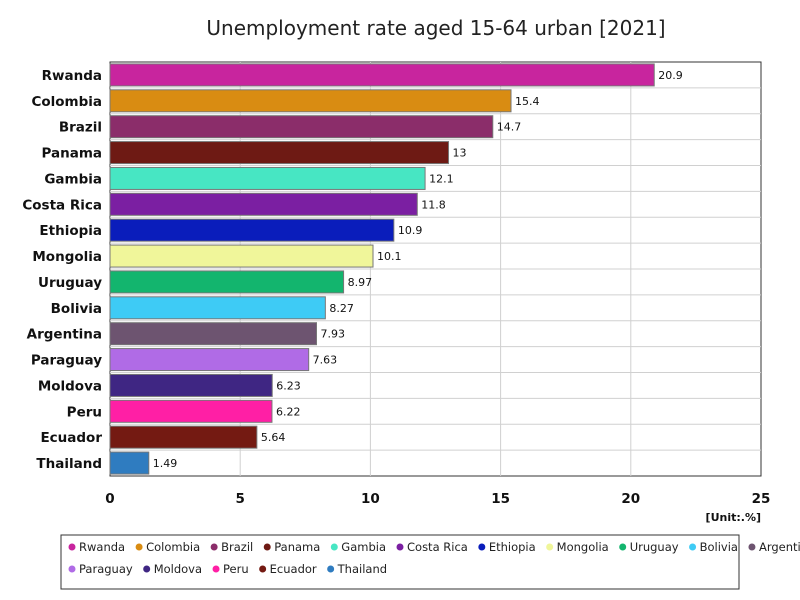 This screenshot has width=800, height=600. What do you see at coordinates (106, 569) in the screenshot?
I see `legend-label: Paraguay` at bounding box center [106, 569].